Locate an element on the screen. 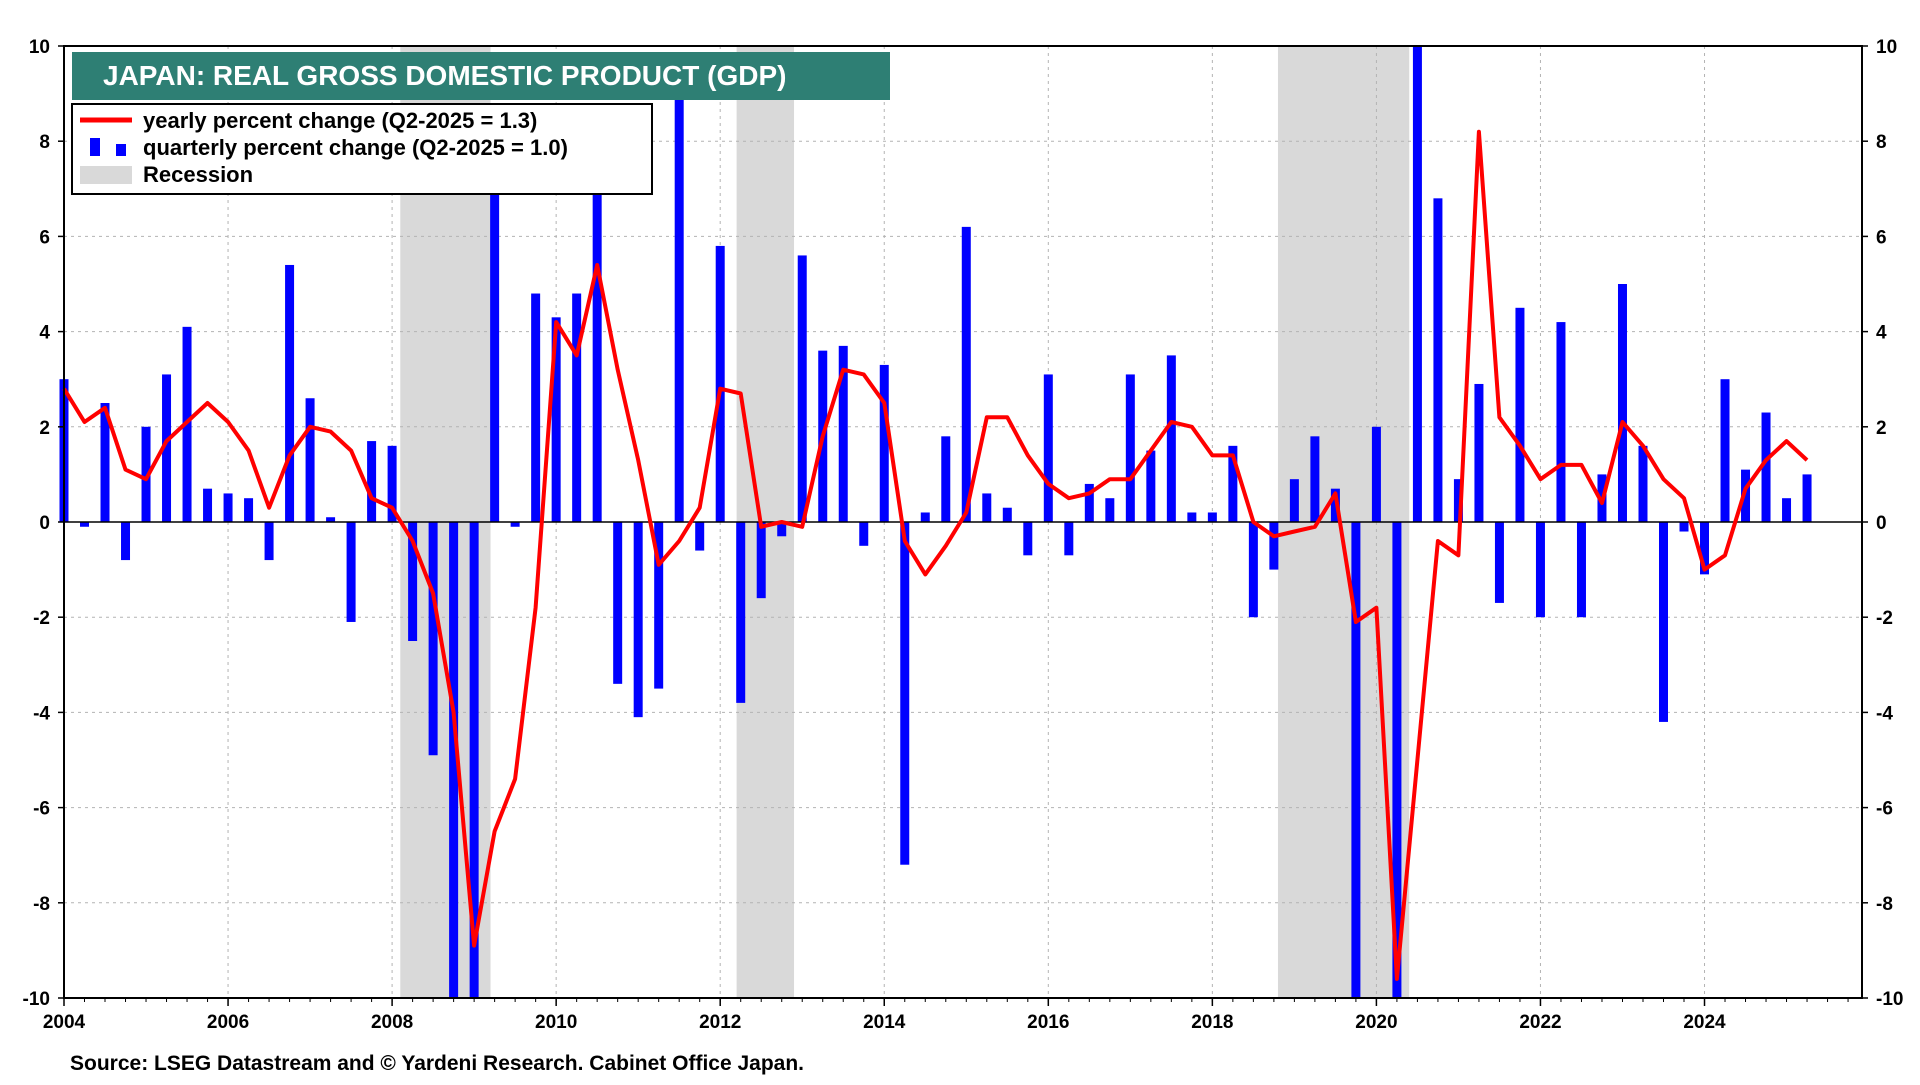 Image resolution: width=1920 pixels, height=1085 pixels. legend-quarterly-swatch-a is located at coordinates (95, 147).